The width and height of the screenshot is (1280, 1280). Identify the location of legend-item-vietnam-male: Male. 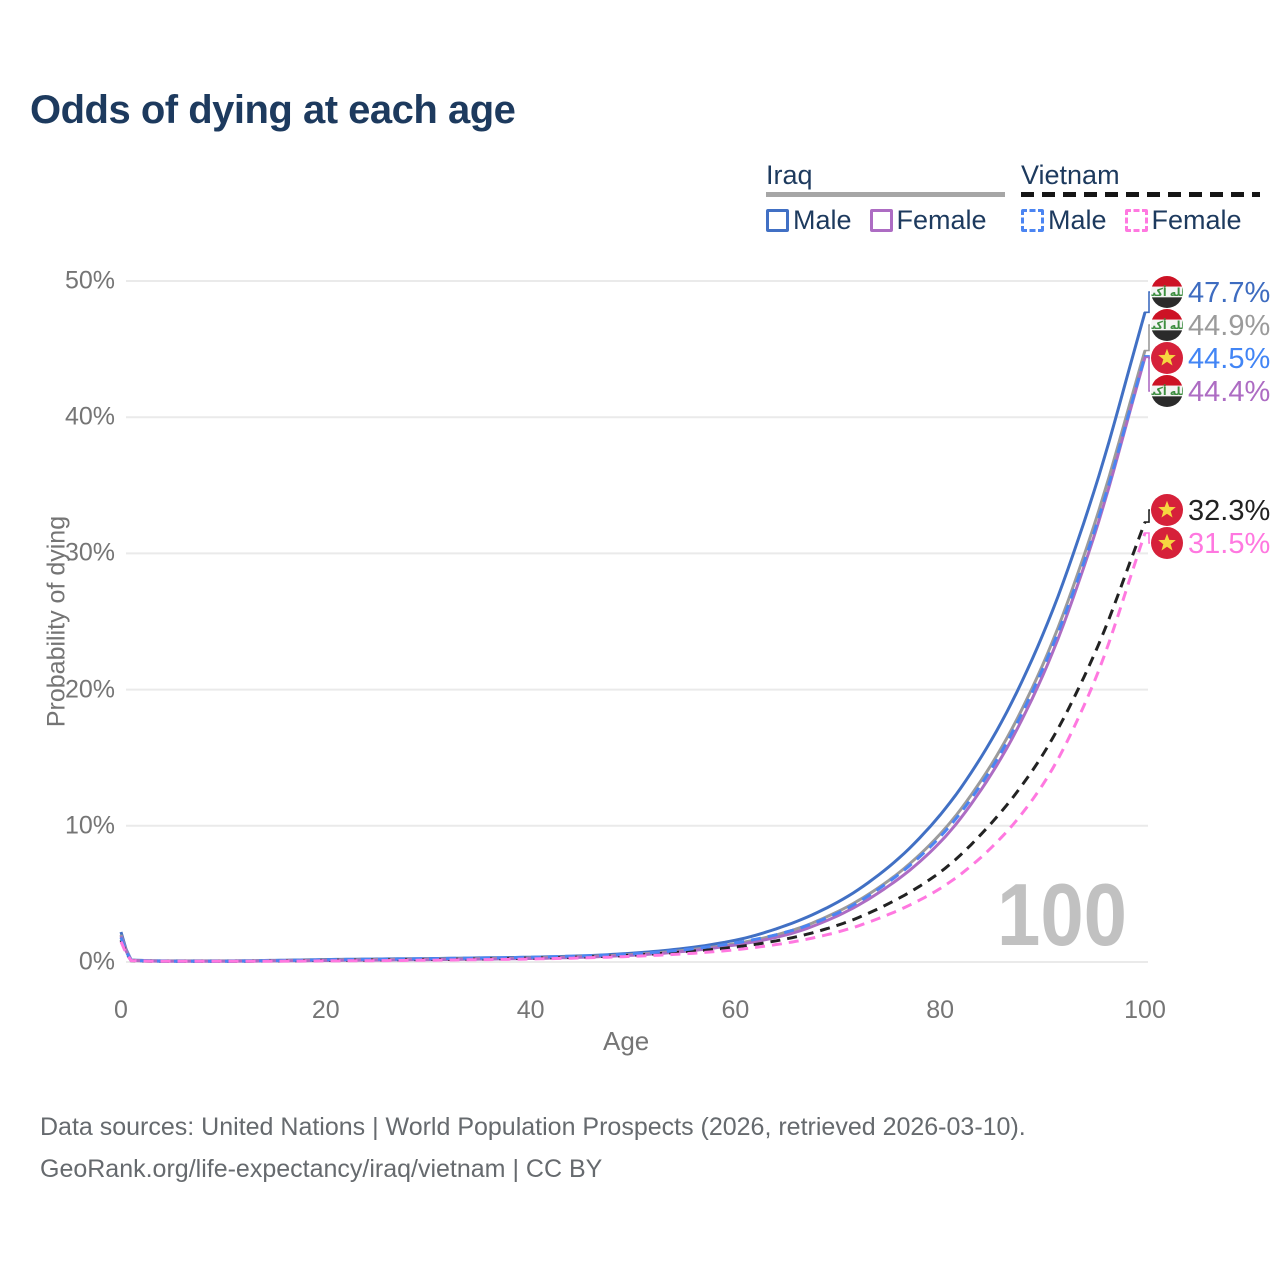
(1064, 220).